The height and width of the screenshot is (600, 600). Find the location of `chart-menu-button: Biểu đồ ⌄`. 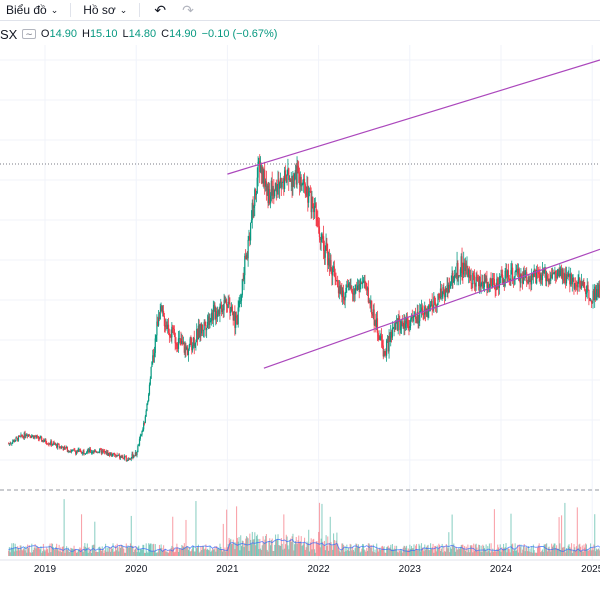

chart-menu-button: Biểu đồ ⌄ is located at coordinates (32, 10).